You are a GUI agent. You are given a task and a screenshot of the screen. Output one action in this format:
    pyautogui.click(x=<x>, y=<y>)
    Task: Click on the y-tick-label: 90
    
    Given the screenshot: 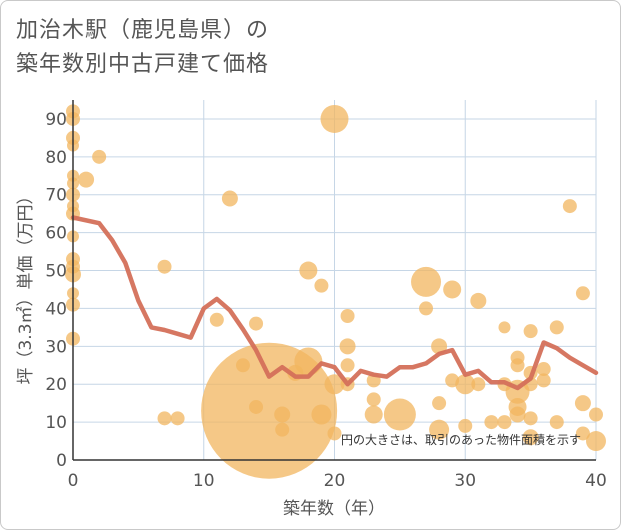 What is the action you would take?
    pyautogui.click(x=56, y=120)
    